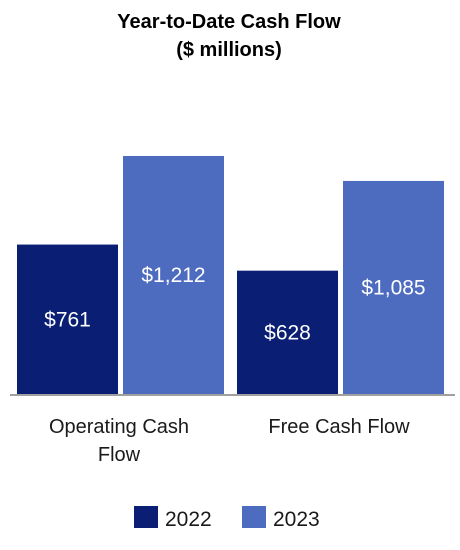 The image size is (460, 550). I want to click on data-labels-layer: $761 $1,212 $628 $1,085, so click(234, 304).